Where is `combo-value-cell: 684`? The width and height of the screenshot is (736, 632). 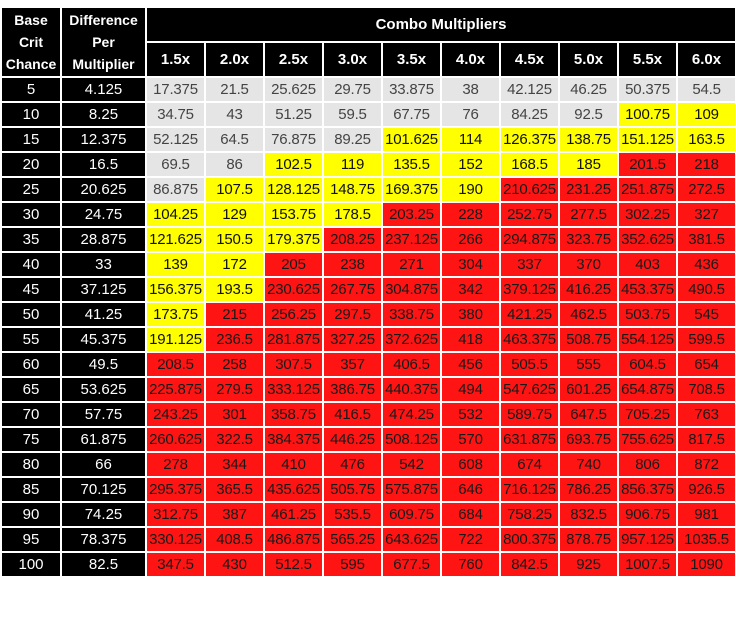
combo-value-cell: 684 is located at coordinates (470, 514).